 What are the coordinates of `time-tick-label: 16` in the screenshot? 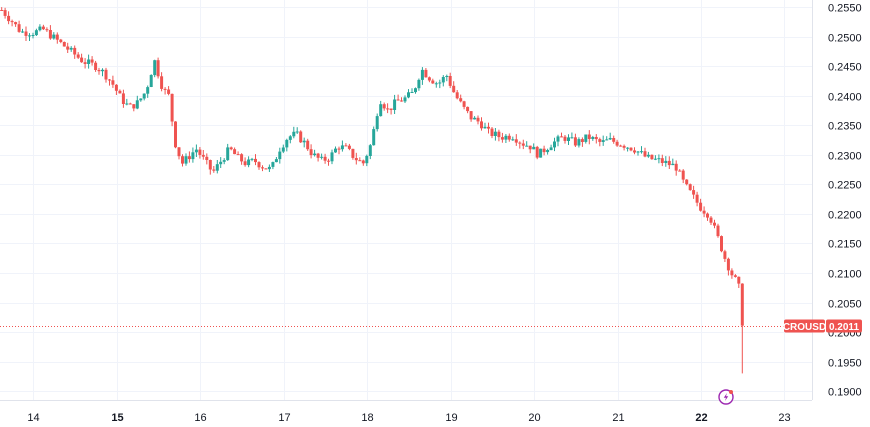 It's located at (200, 418).